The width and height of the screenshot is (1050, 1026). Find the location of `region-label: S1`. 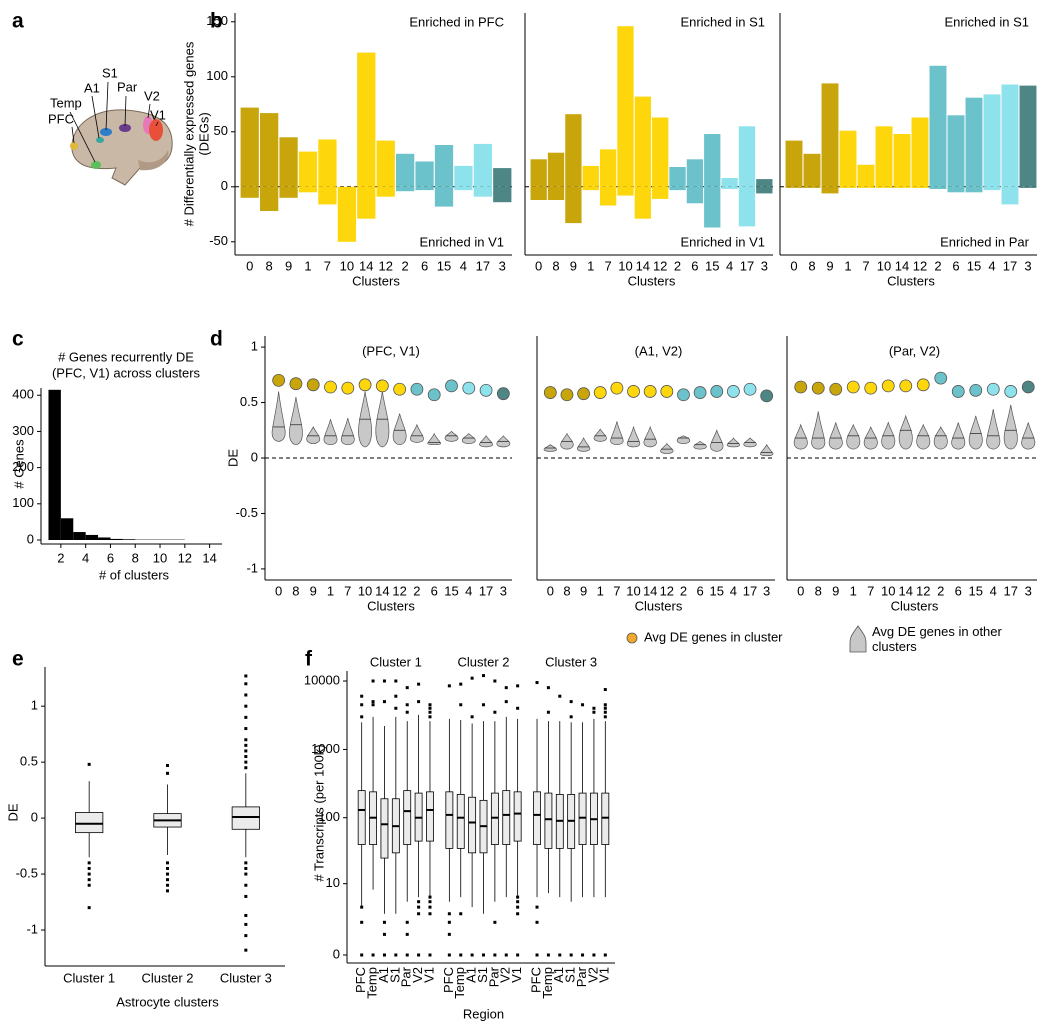

region-label: S1 is located at coordinates (110, 72).